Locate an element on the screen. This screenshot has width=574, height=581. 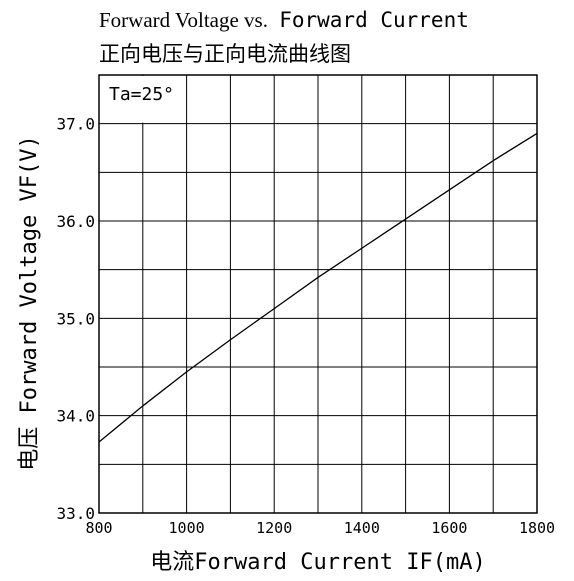
x-tick-label: 800 is located at coordinates (98, 528).